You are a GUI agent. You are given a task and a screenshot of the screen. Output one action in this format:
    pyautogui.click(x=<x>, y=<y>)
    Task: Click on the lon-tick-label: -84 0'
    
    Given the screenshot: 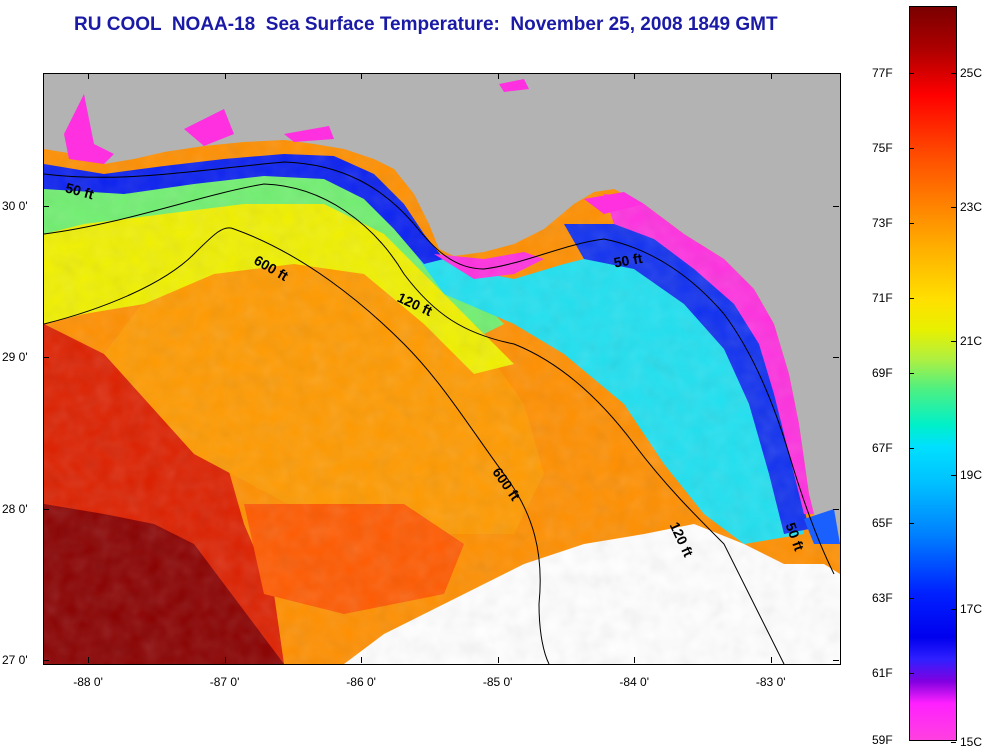 What is the action you would take?
    pyautogui.click(x=634, y=682)
    